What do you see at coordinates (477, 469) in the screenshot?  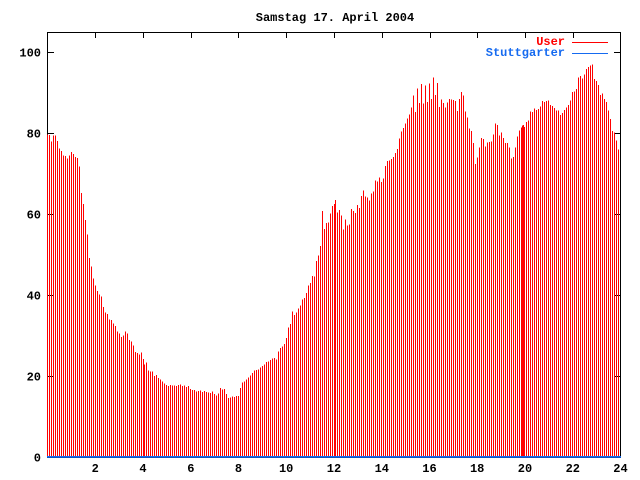 I see `svg-text: 18` at bounding box center [477, 469].